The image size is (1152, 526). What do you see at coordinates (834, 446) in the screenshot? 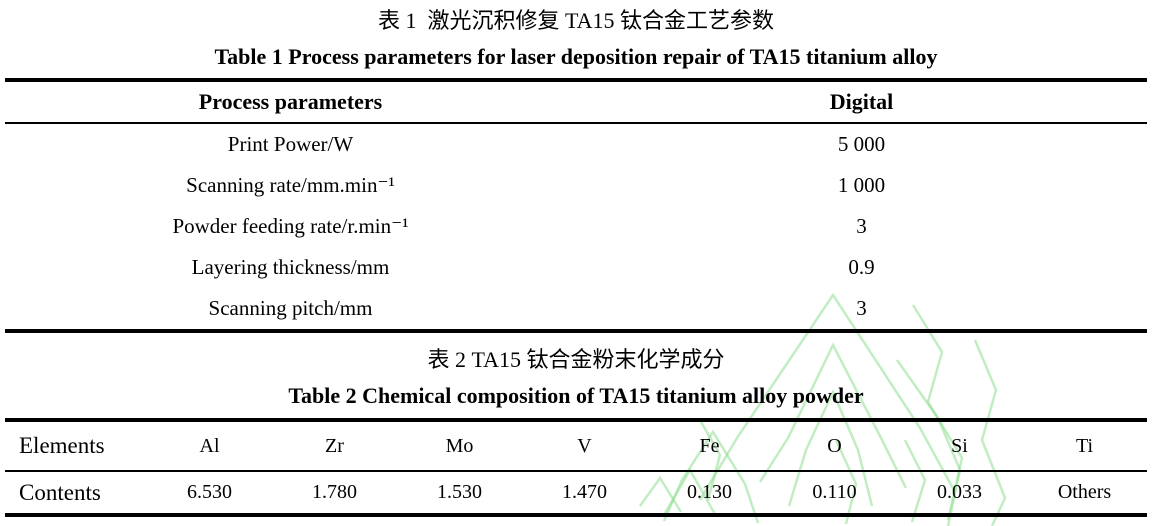
I see `element-symbol: O` at bounding box center [834, 446].